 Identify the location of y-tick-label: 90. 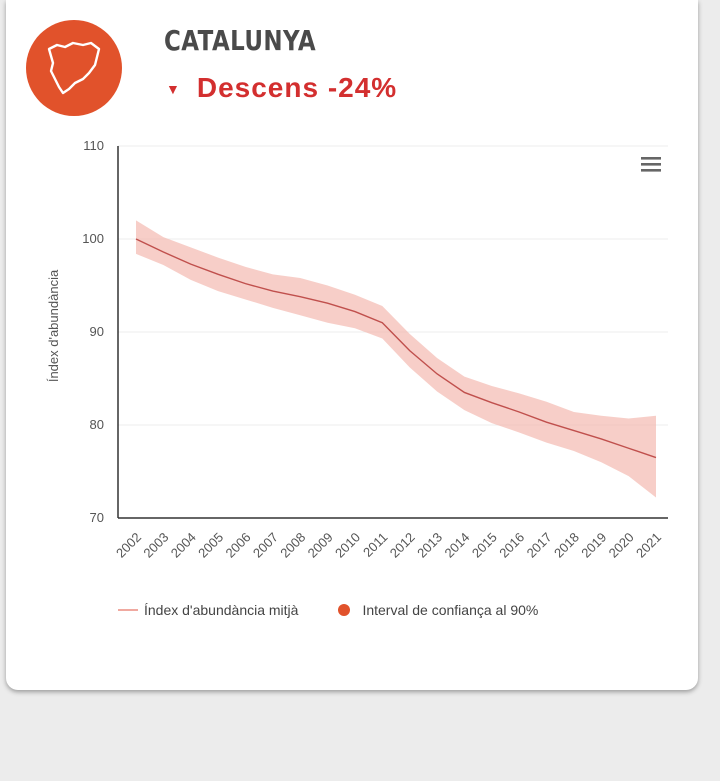
(97, 331).